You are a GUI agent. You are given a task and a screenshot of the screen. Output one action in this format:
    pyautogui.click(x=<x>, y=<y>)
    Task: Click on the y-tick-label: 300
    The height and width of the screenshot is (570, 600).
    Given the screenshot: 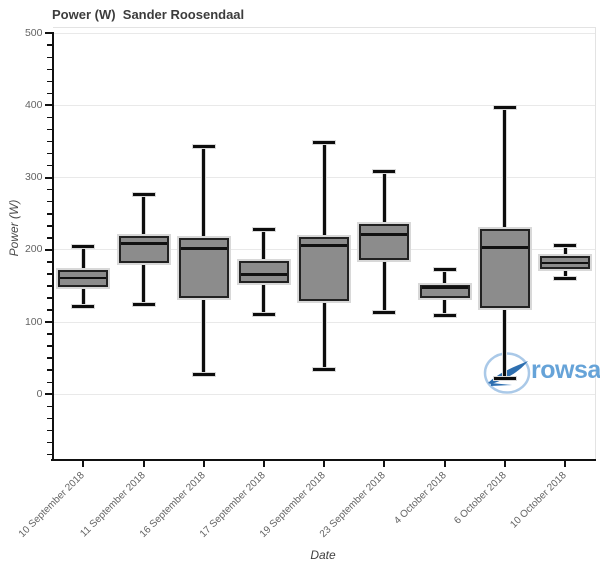 What is the action you would take?
    pyautogui.click(x=33, y=177)
    